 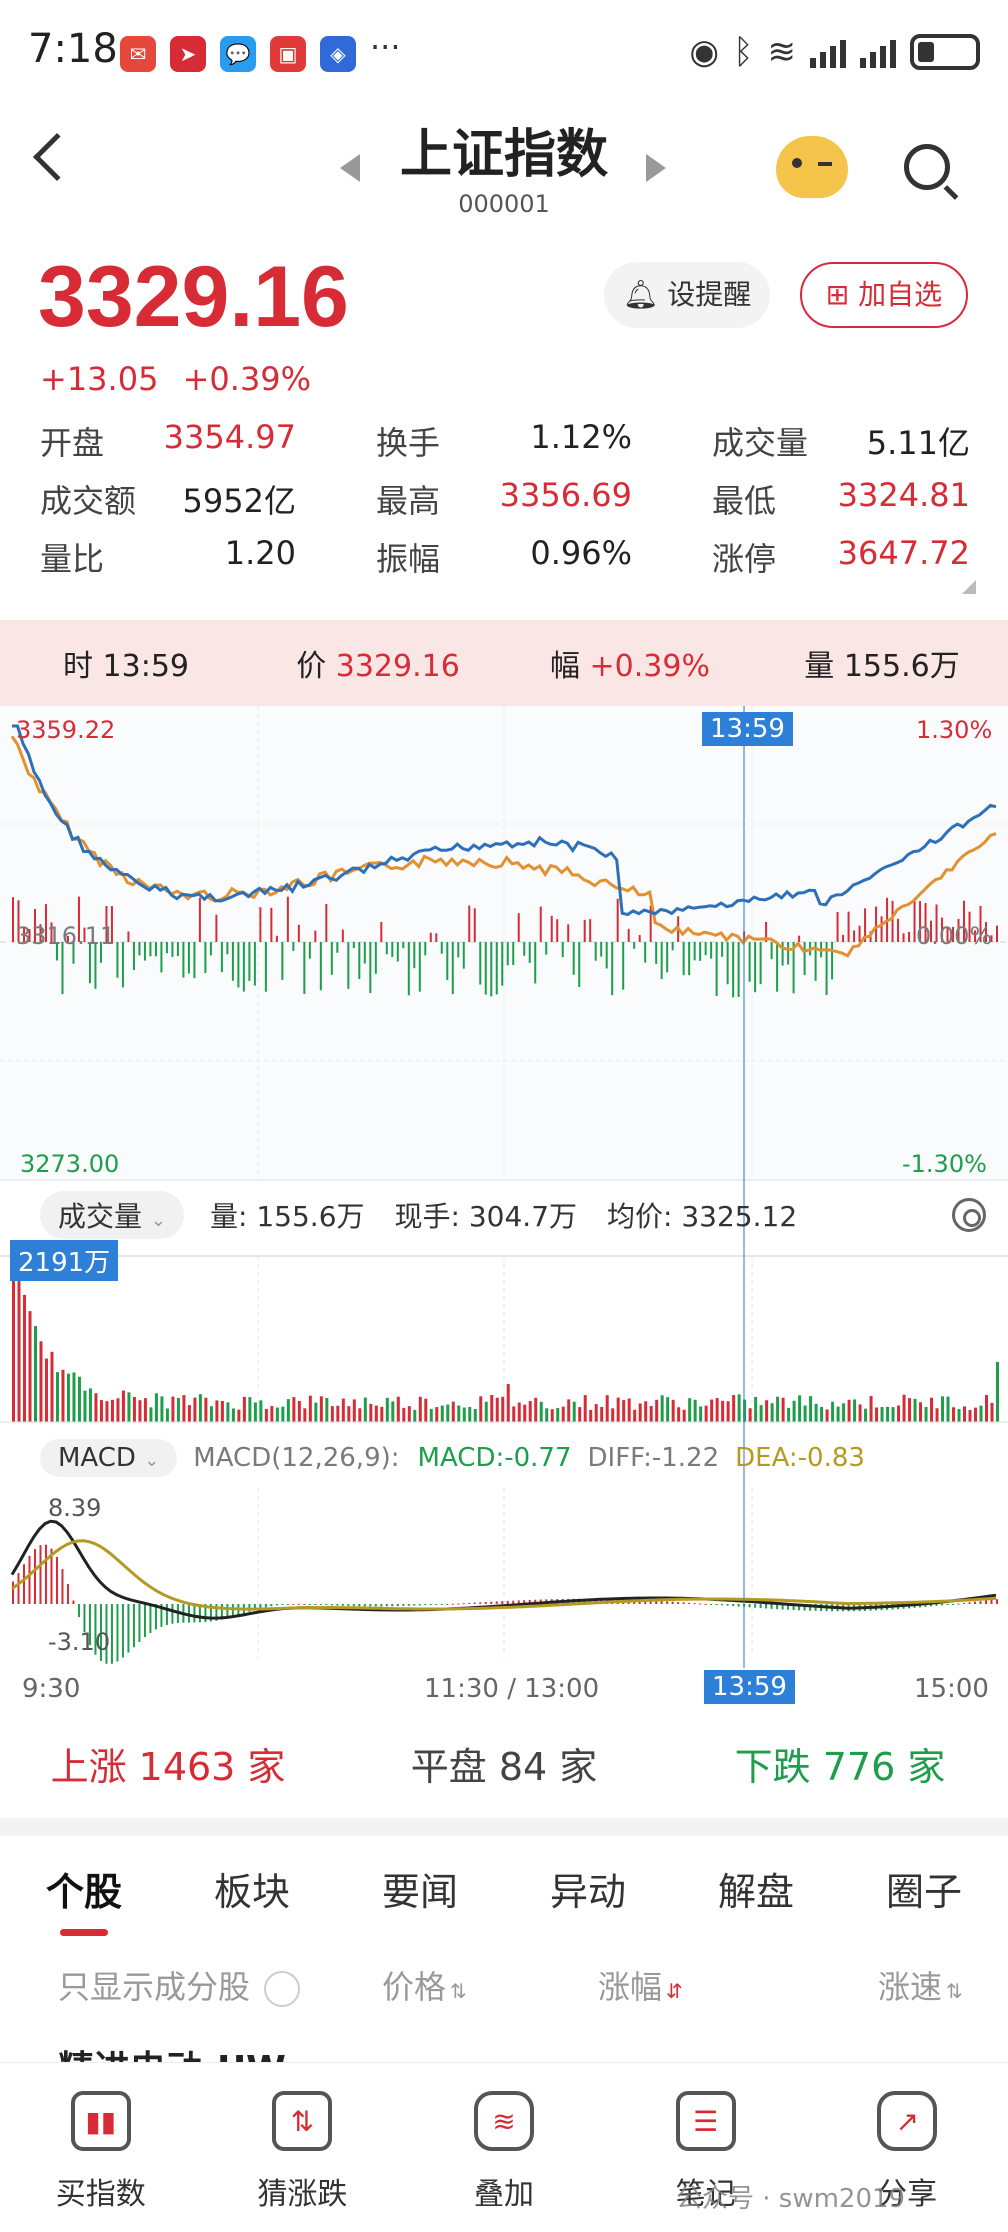 I want to click on volume-bars, so click(x=505, y=1339).